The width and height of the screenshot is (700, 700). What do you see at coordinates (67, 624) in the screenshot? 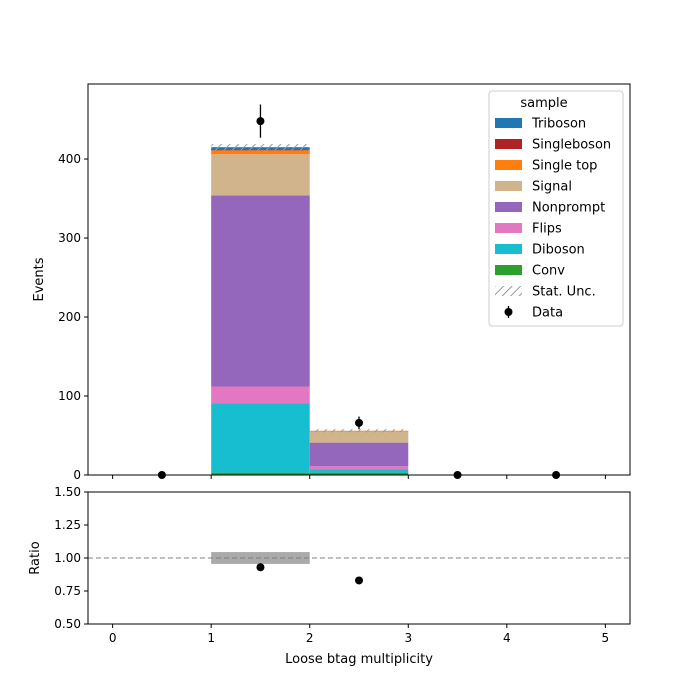
I see `ratio-y-tick-label-0.50: 0.50` at bounding box center [67, 624].